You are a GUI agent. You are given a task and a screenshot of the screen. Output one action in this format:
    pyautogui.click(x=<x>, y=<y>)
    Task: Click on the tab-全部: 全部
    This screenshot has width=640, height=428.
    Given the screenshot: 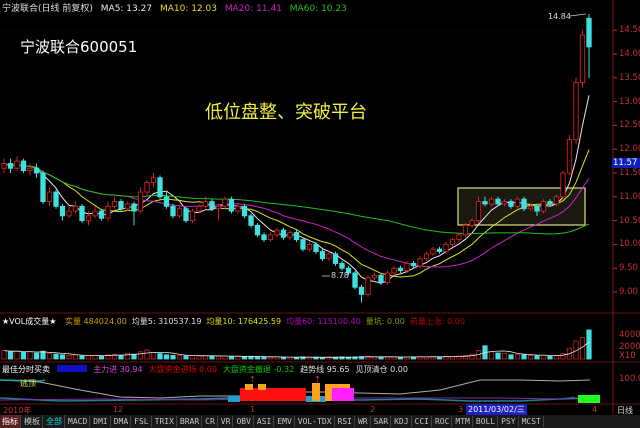 What is the action you would take?
    pyautogui.click(x=54, y=421)
    